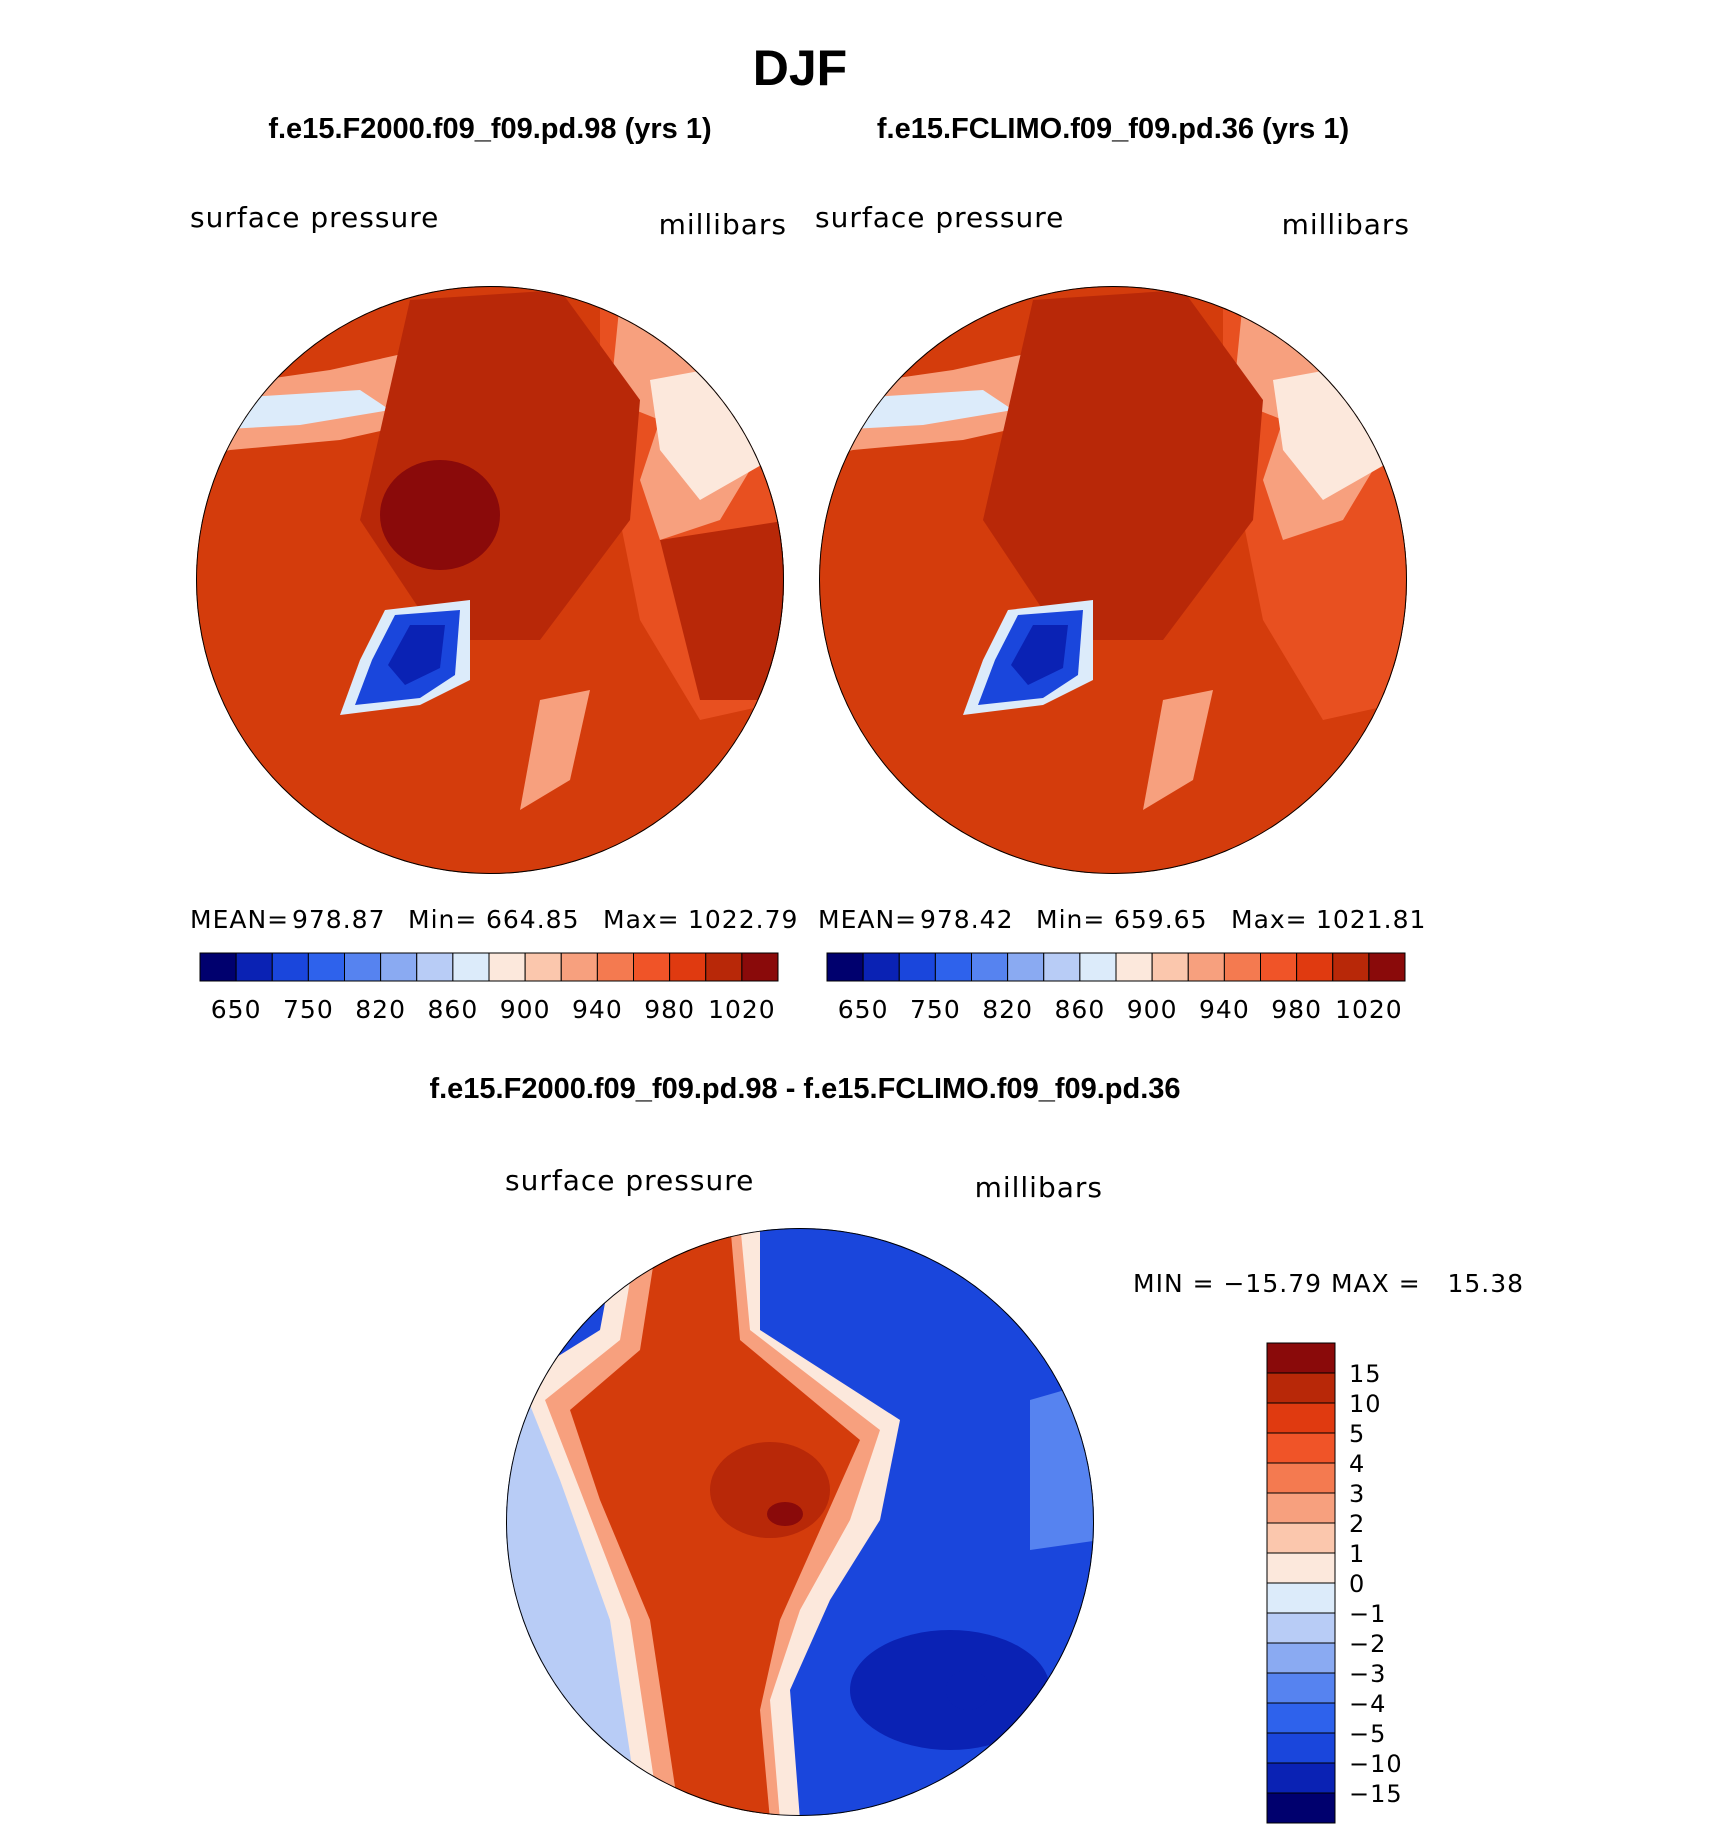  Describe the element at coordinates (1346, 224) in the screenshot. I see `panel-b-units: millibars` at that location.